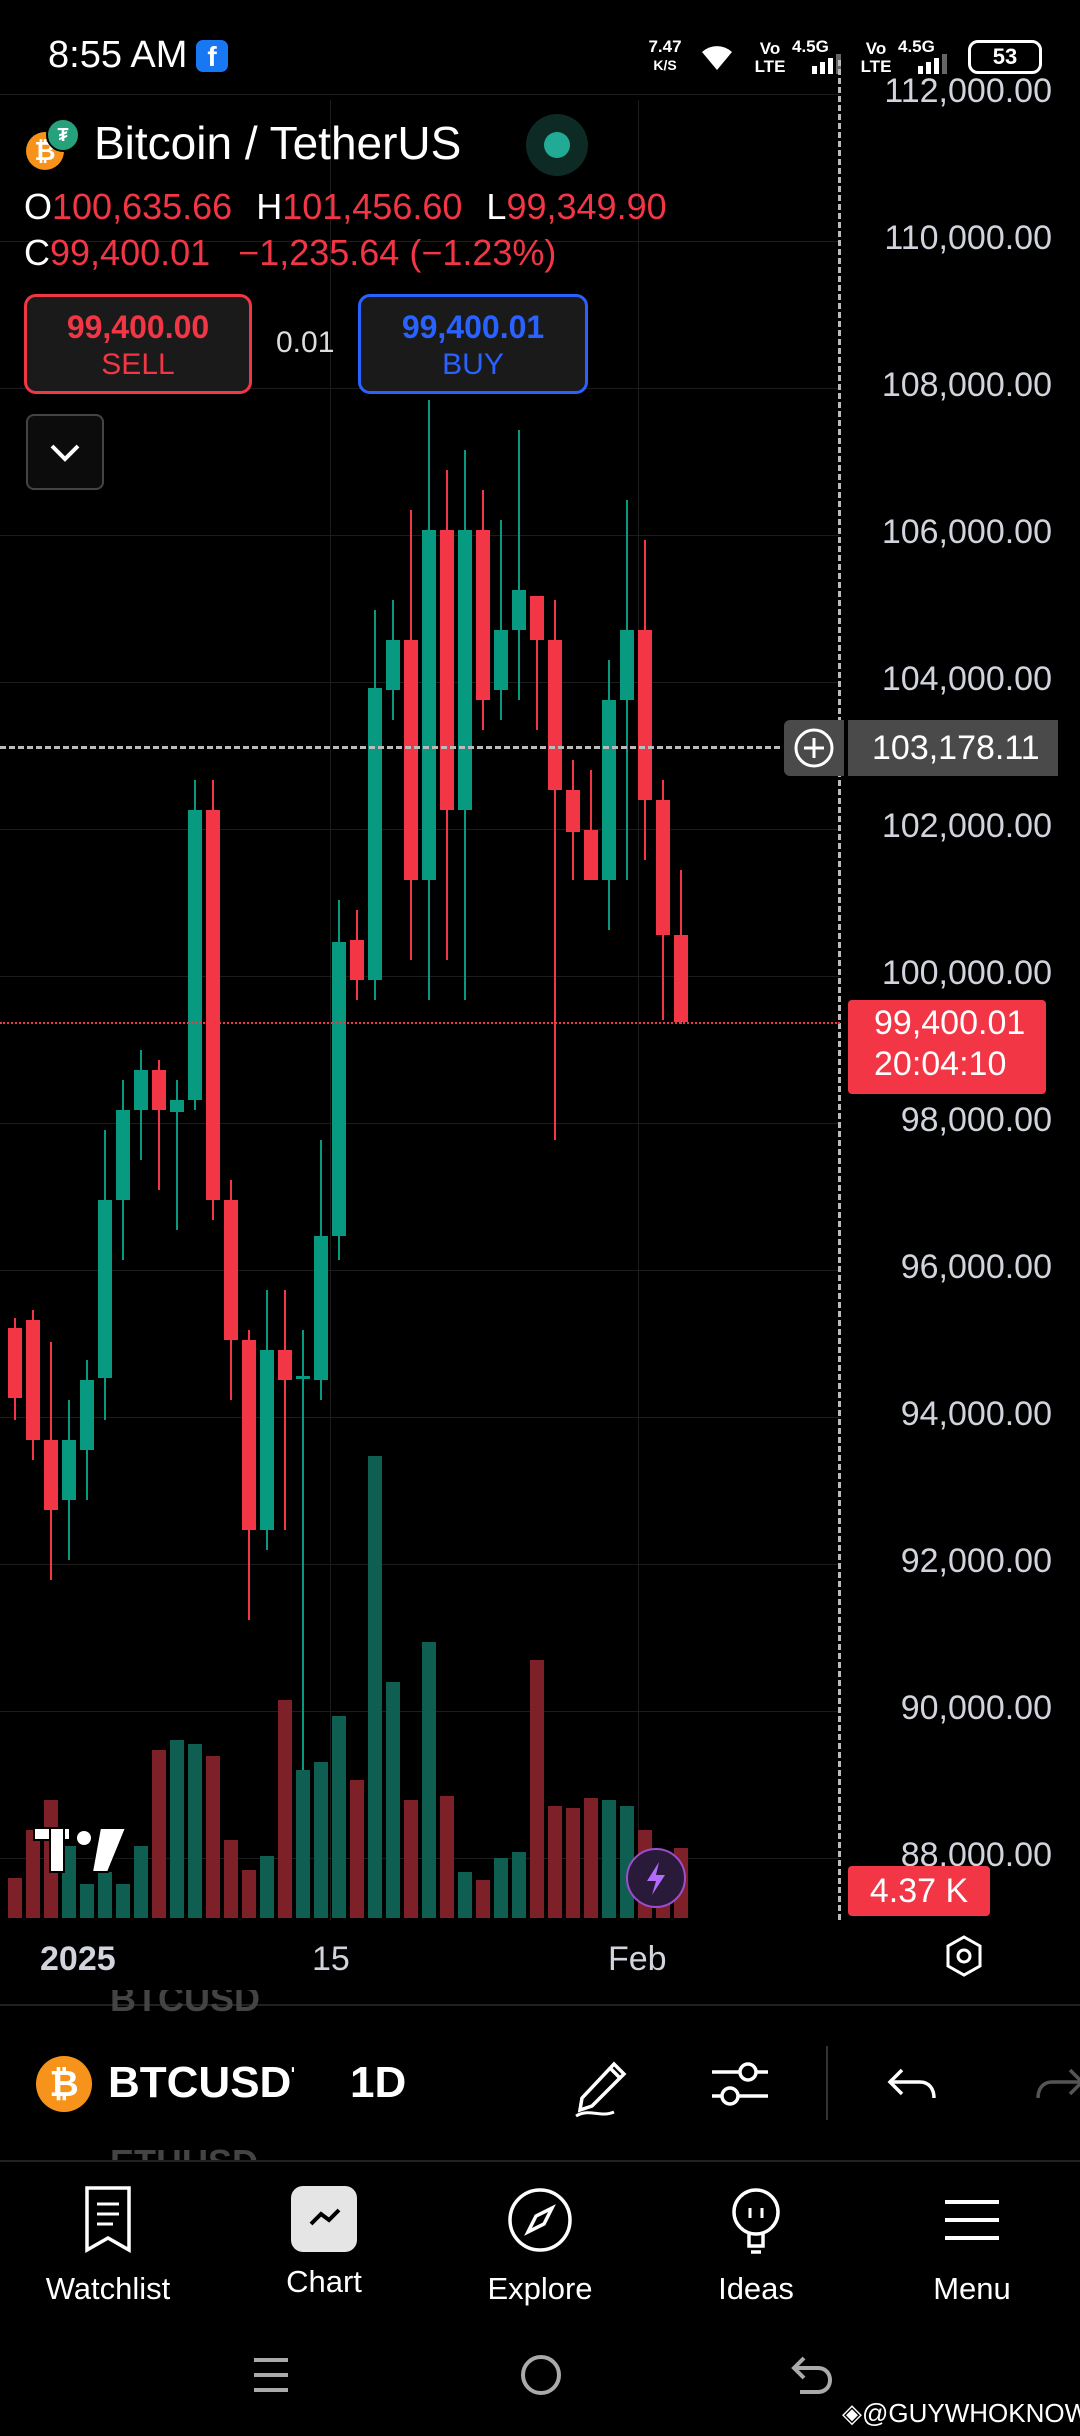 The height and width of the screenshot is (2436, 1080). I want to click on tab-ideas-label: Ideas, so click(756, 2288).